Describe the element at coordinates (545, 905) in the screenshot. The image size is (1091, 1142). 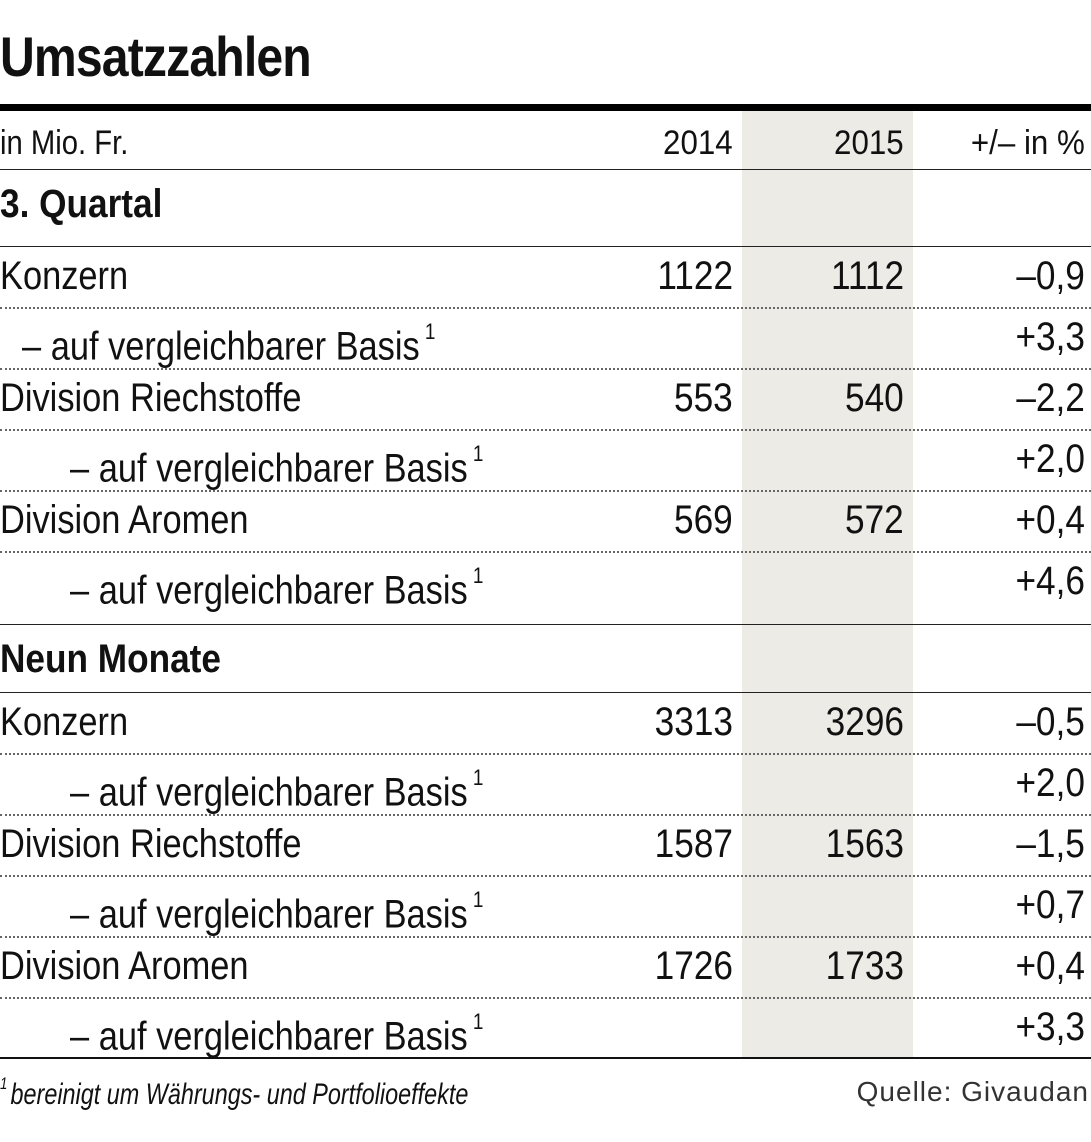
I see `table-row: – auf vergleichbarer Basis 1 +0,7` at that location.